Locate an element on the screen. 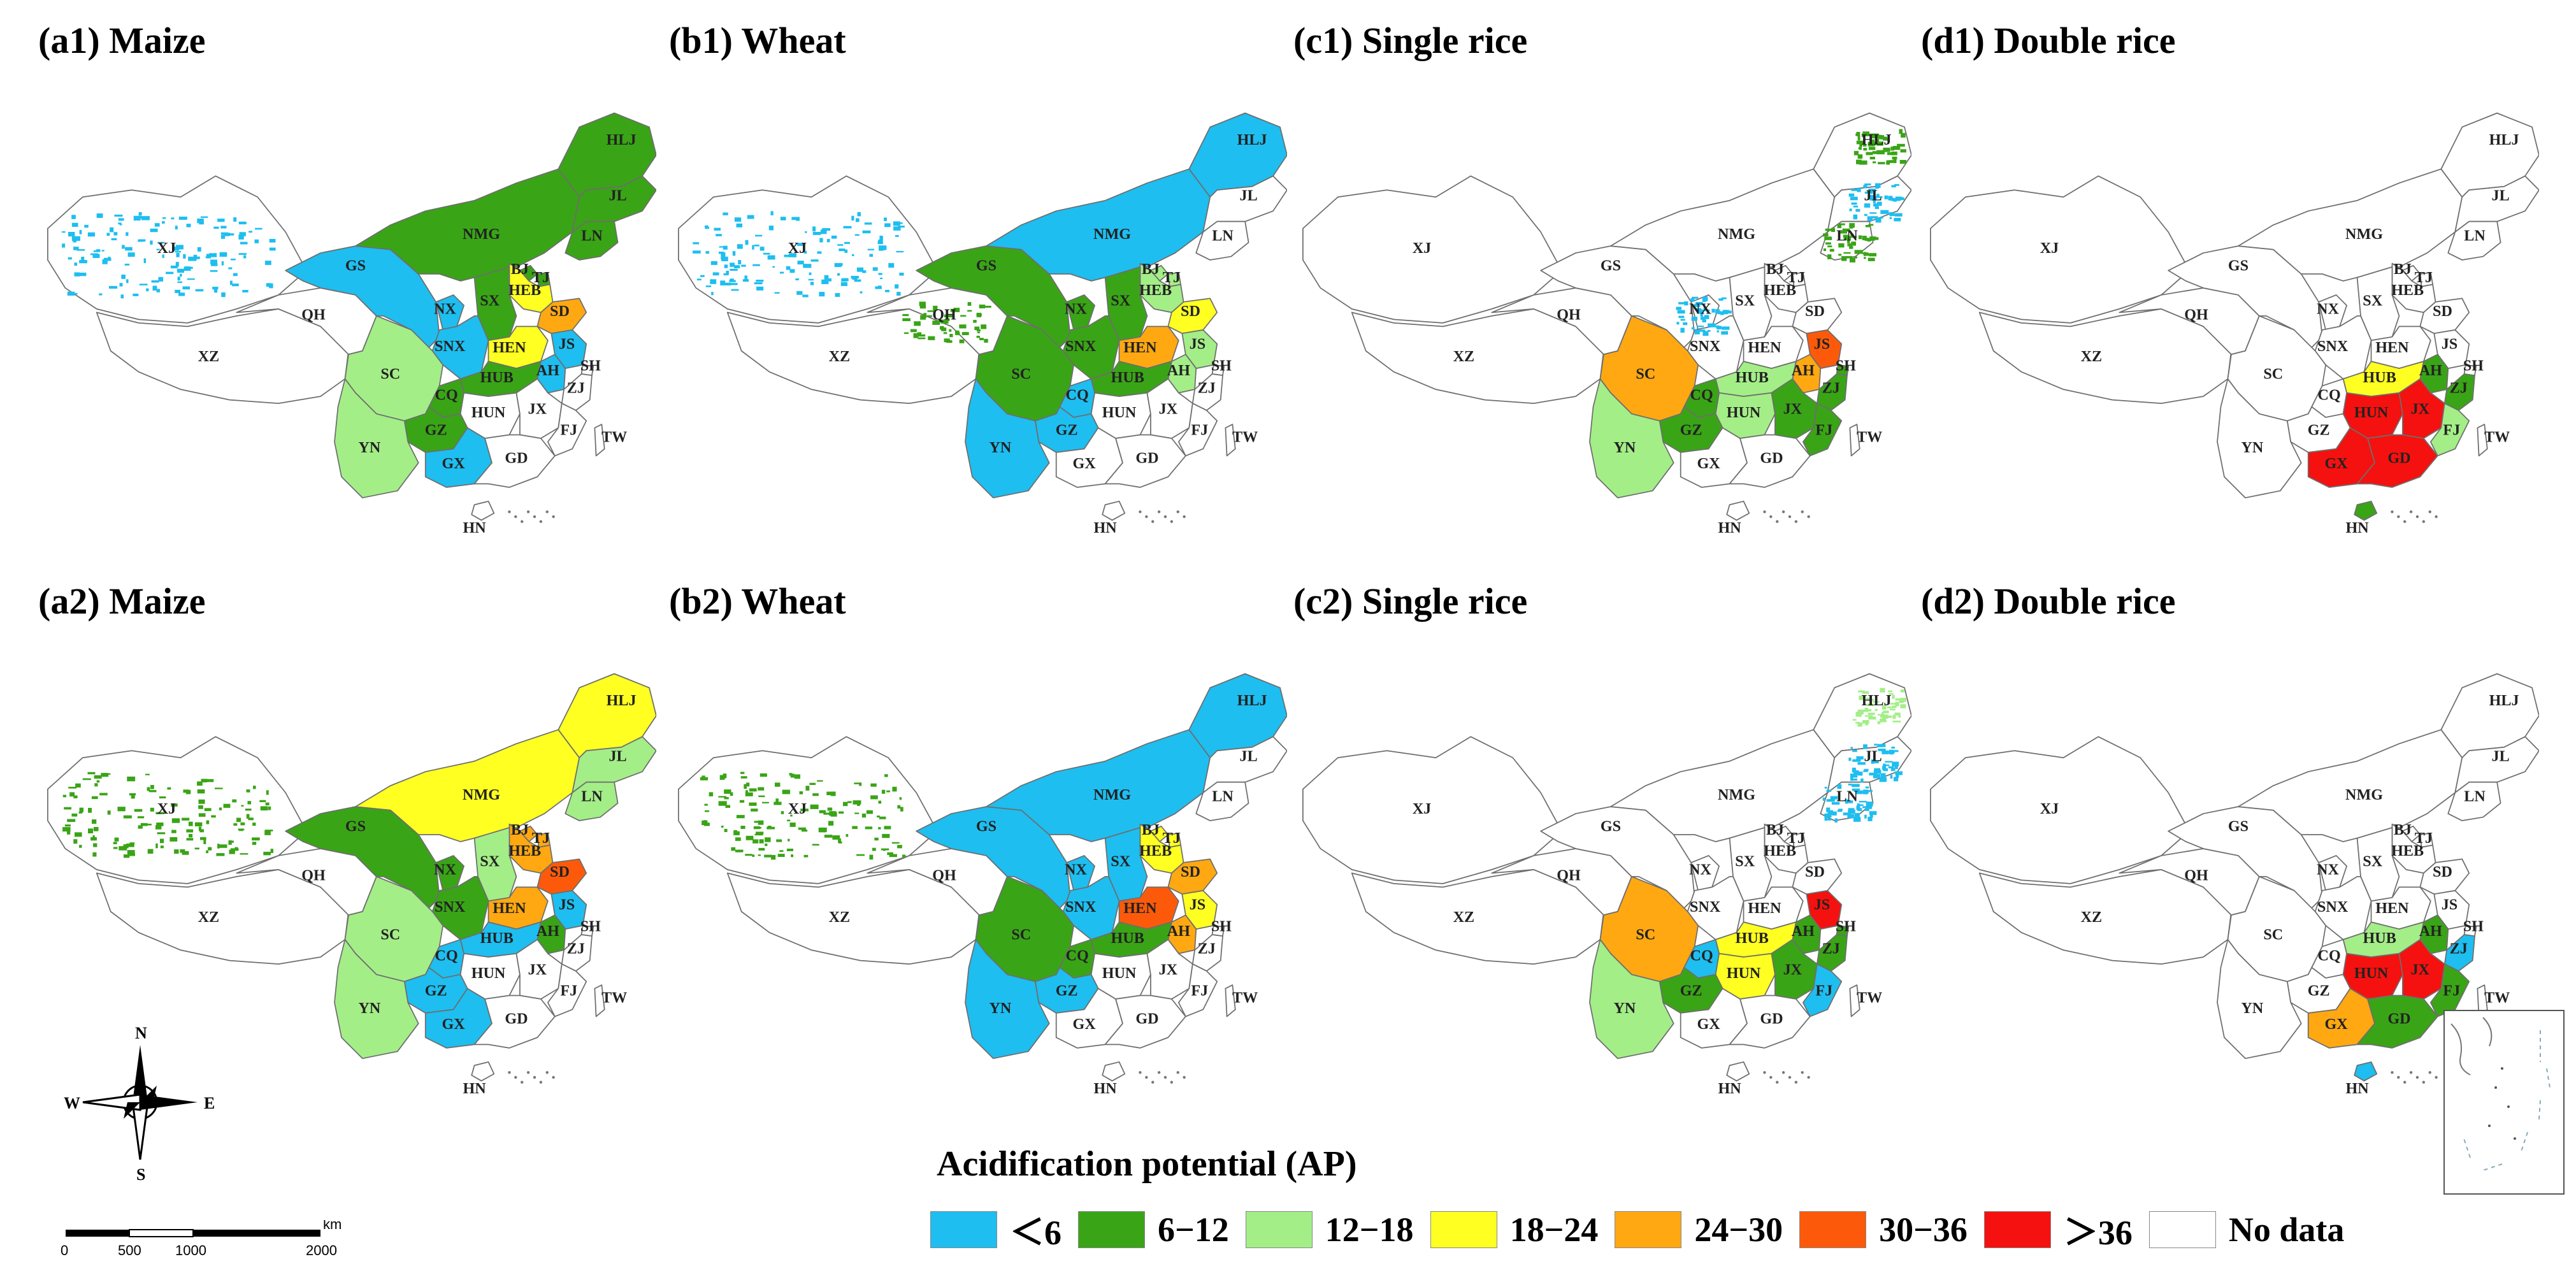  province-label-jl: JL is located at coordinates (1873, 196).